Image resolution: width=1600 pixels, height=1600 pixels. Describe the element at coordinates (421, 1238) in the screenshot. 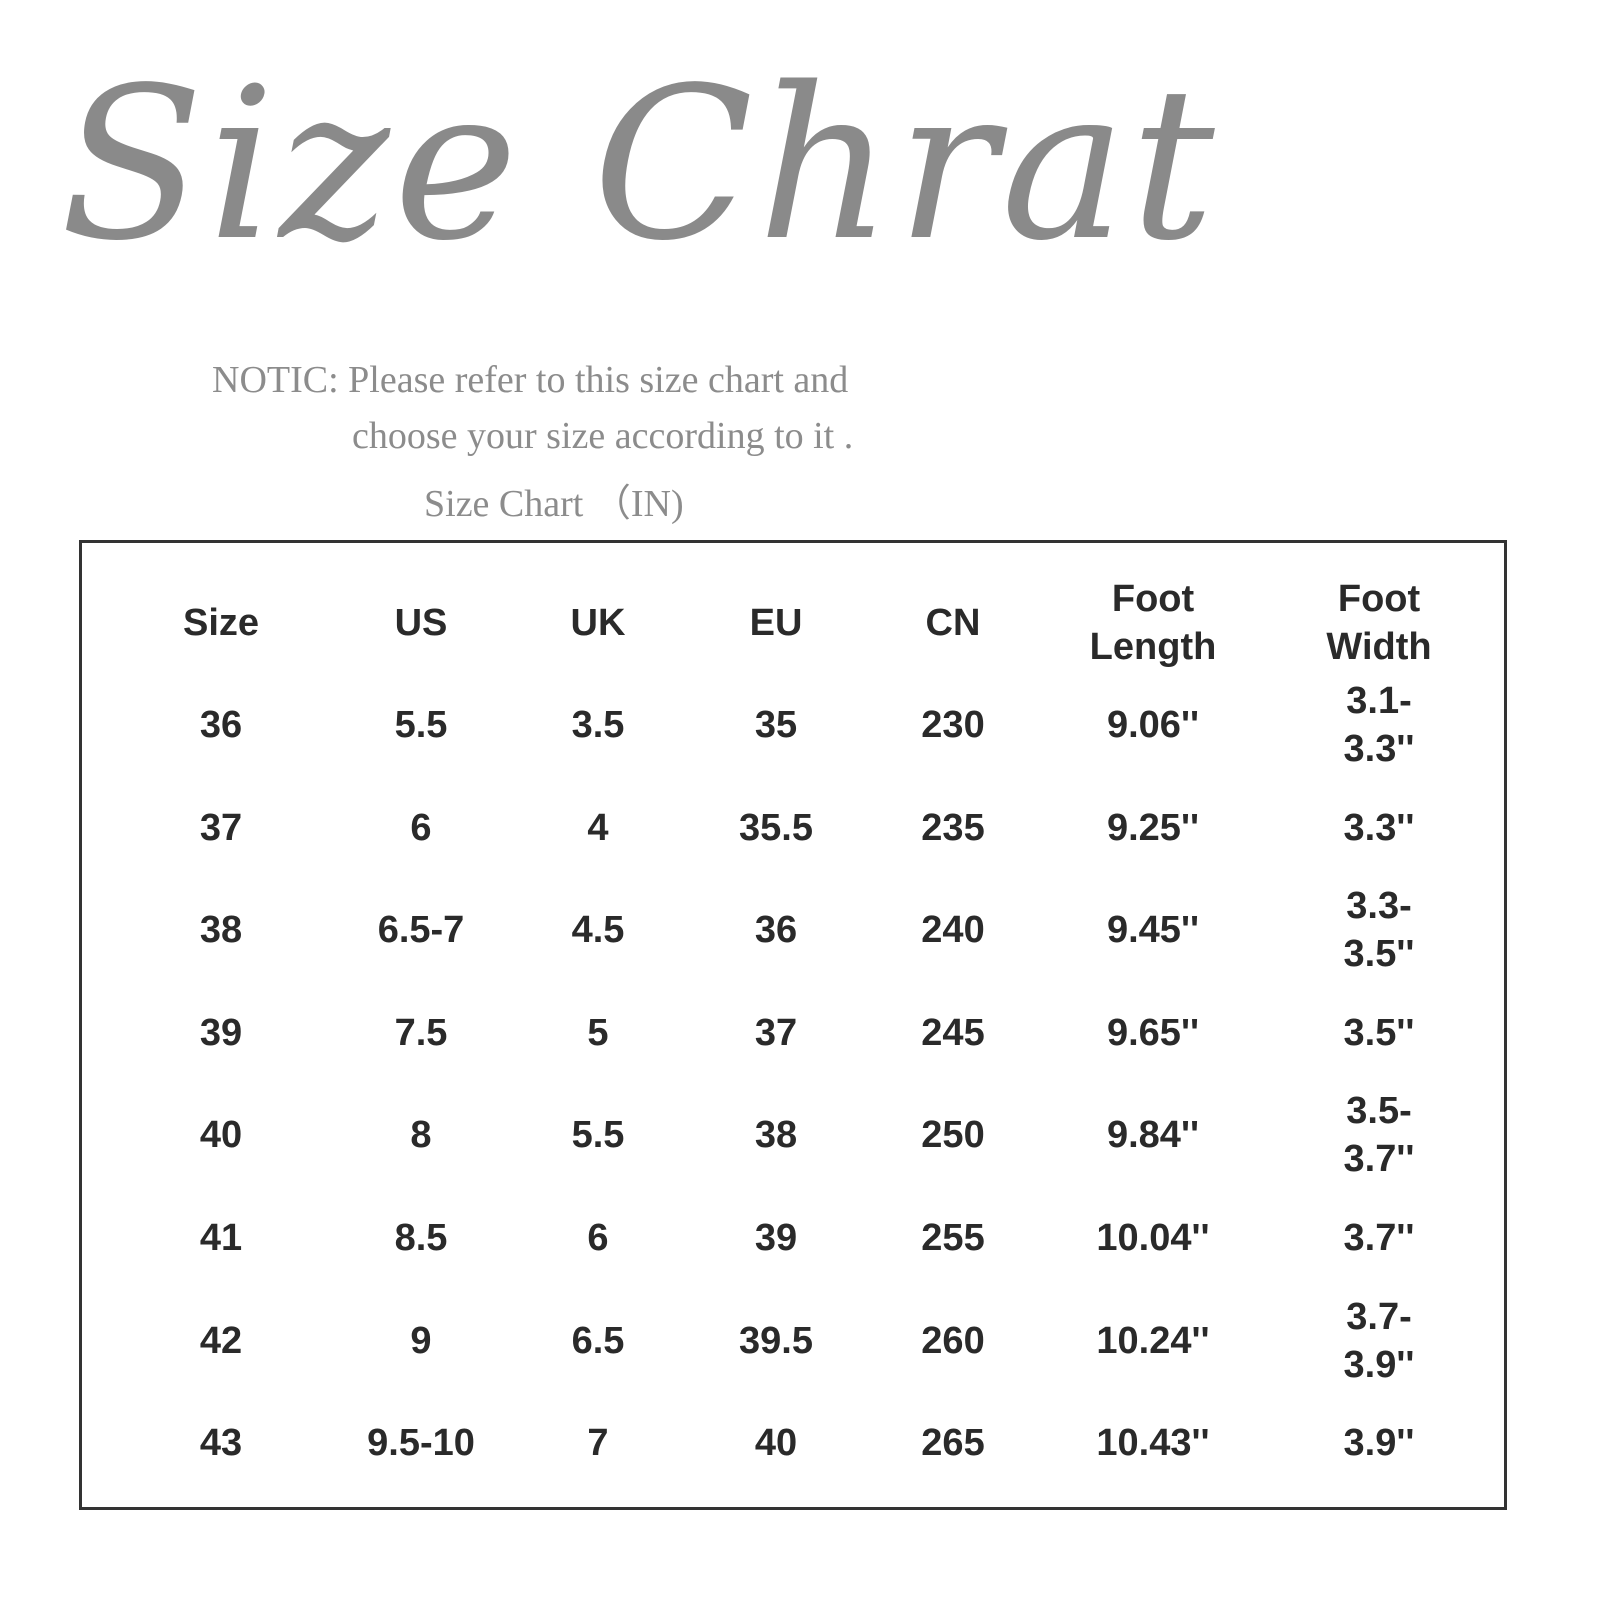

I see `table-cell: 8.5` at that location.